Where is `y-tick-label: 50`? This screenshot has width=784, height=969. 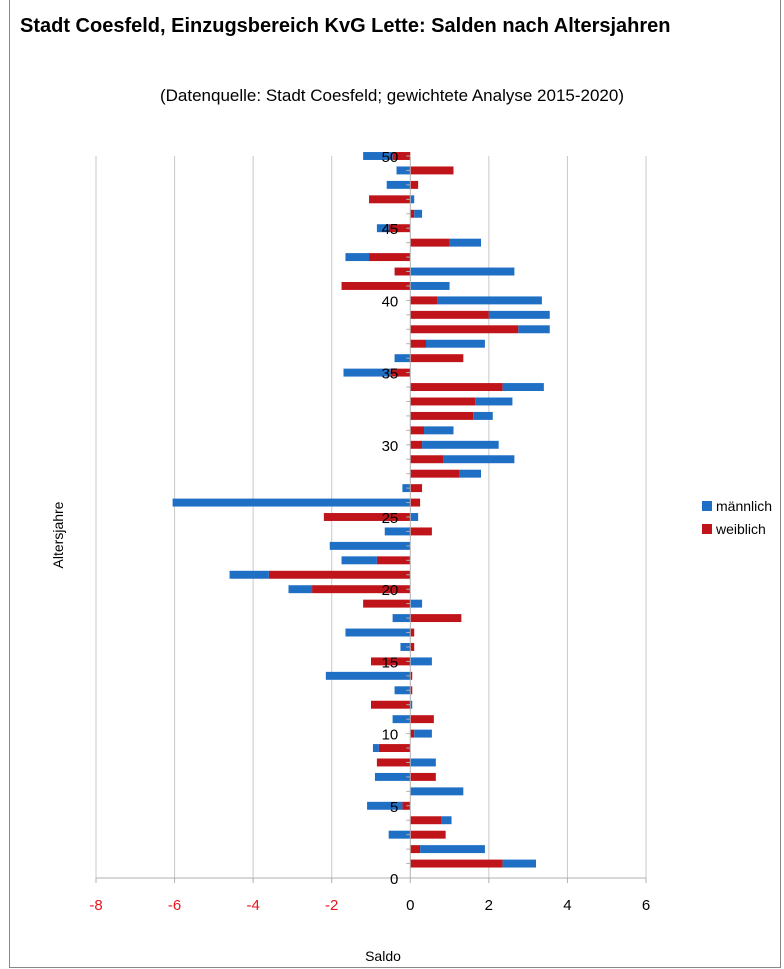
y-tick-label: 50 is located at coordinates (390, 157).